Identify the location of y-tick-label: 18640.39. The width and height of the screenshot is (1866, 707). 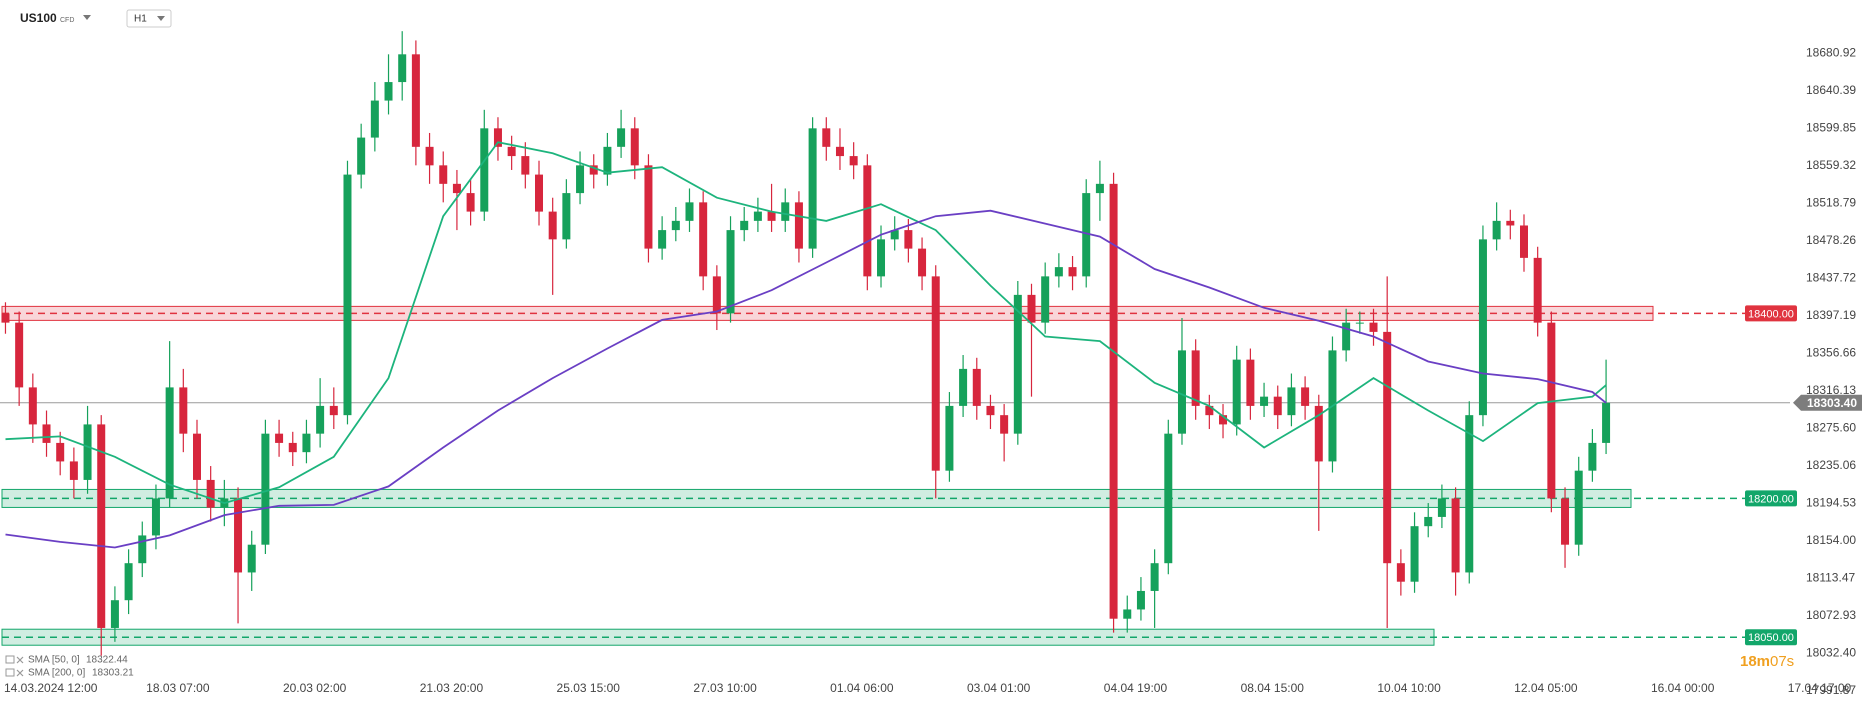
(1831, 90).